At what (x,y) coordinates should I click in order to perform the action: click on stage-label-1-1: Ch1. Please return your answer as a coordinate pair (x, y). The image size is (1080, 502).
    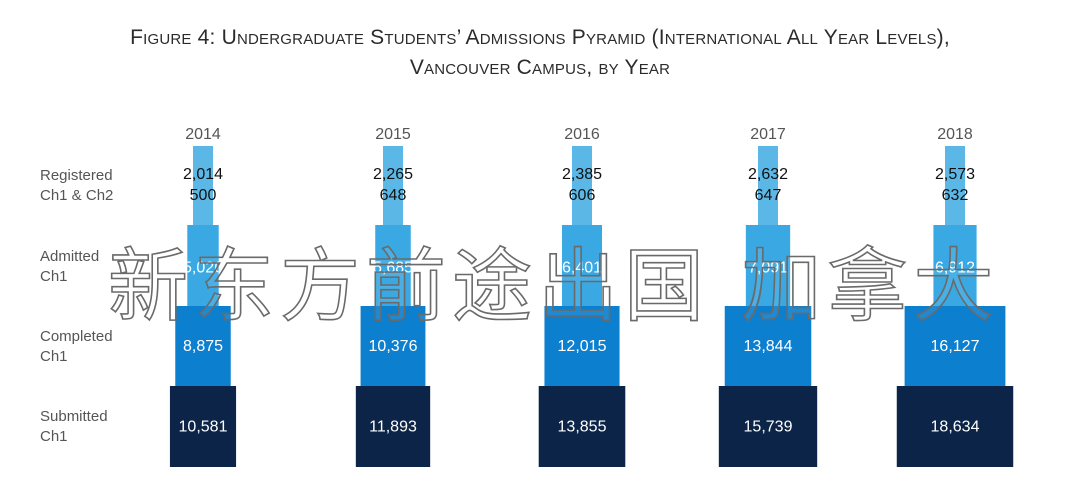
    Looking at the image, I should click on (54, 276).